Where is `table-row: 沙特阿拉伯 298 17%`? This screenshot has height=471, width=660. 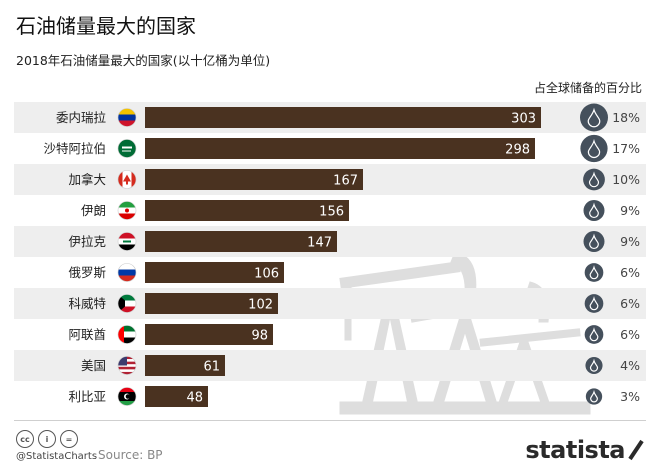 table-row: 沙特阿拉伯 298 17% is located at coordinates (341, 148).